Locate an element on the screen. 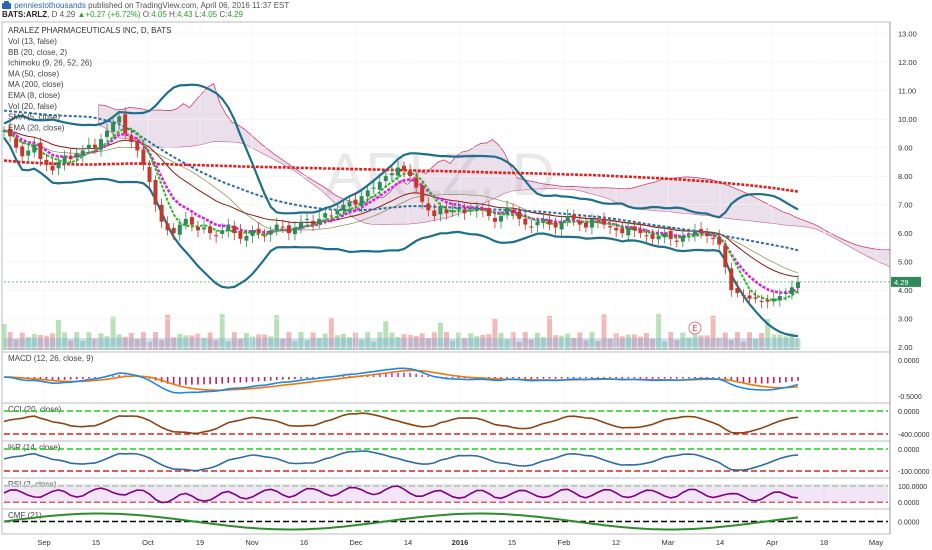  time-tick-label: 14 is located at coordinates (408, 542).